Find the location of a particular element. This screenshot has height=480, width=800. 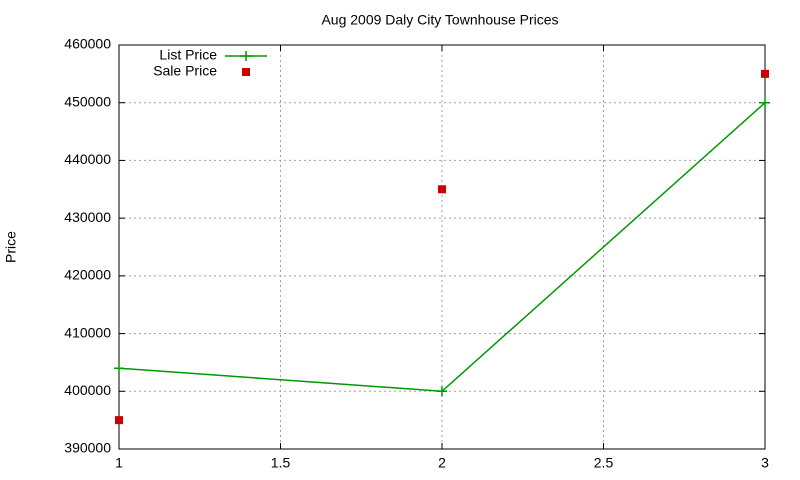

y-tick-label: 450000 is located at coordinates (87, 101).